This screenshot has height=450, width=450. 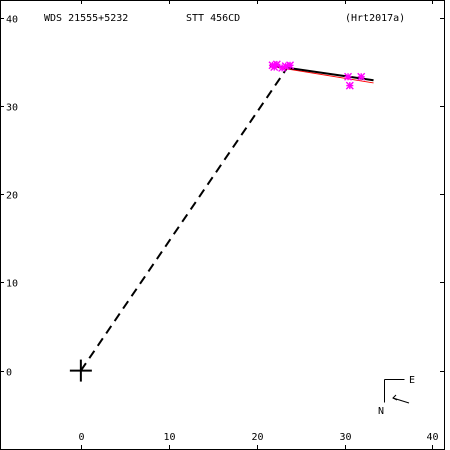 I want to click on x-tick-label: 20, so click(x=257, y=437).